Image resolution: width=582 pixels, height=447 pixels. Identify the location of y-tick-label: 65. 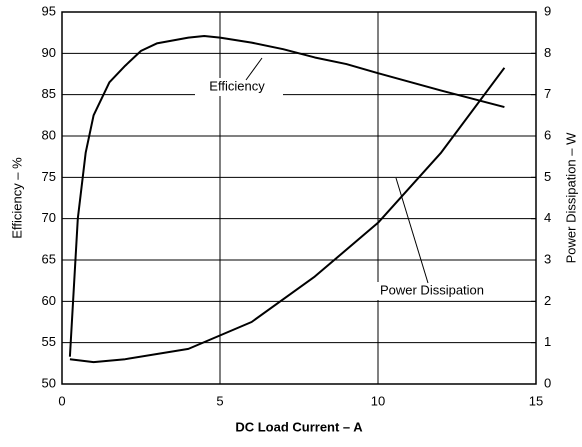
(49, 258).